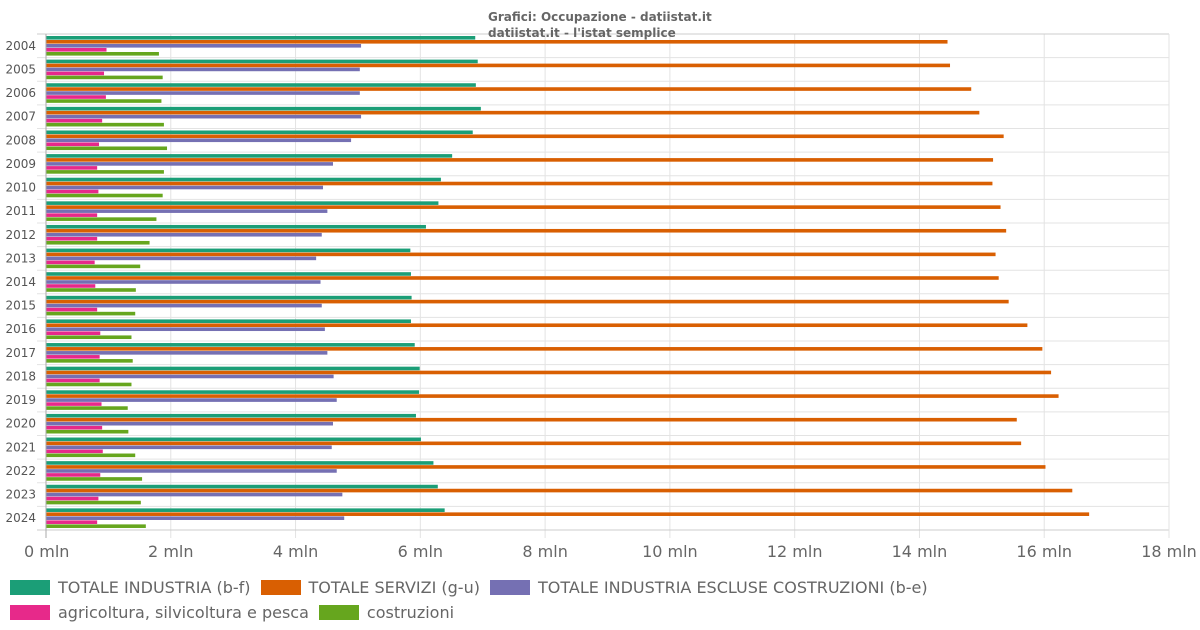 The width and height of the screenshot is (1200, 630). What do you see at coordinates (159, 612) in the screenshot?
I see `legend-item: agricoltura, silvicoltura e pesca` at bounding box center [159, 612].